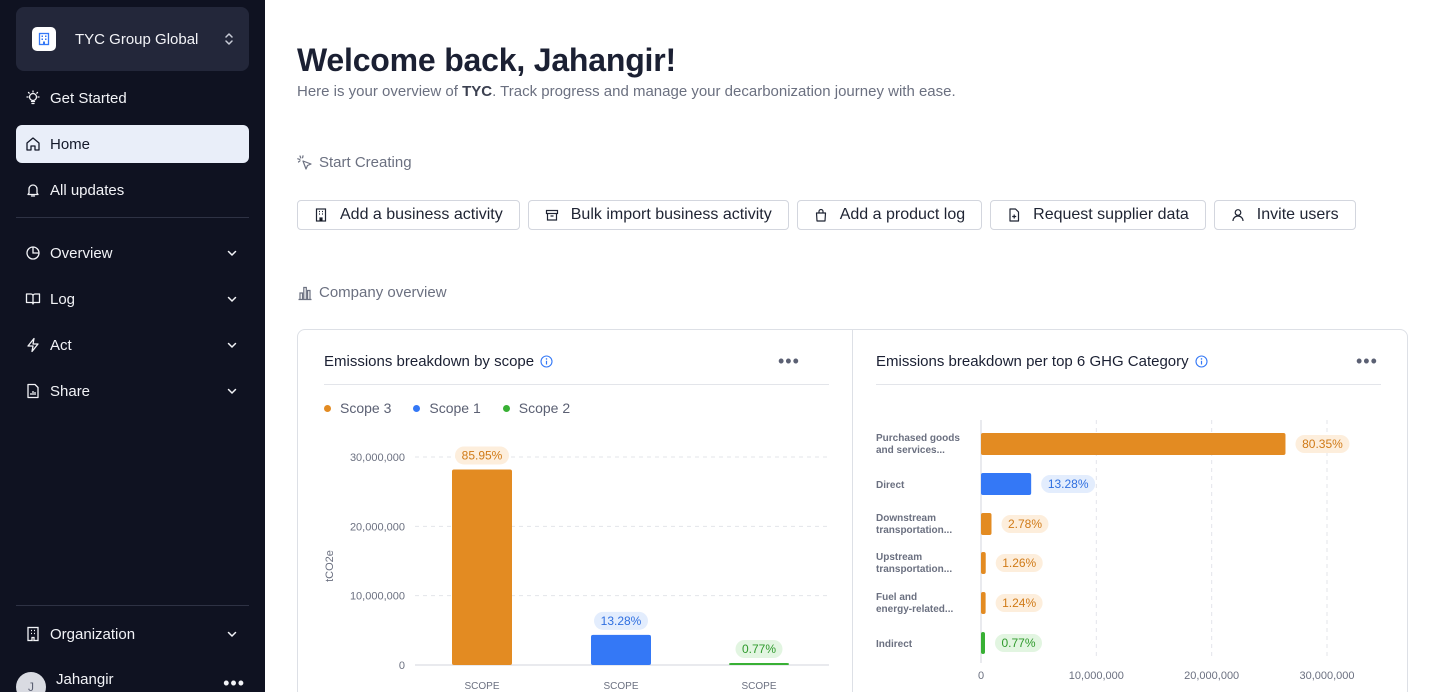  What do you see at coordinates (1014, 215) in the screenshot?
I see `file-plus-icon` at bounding box center [1014, 215].